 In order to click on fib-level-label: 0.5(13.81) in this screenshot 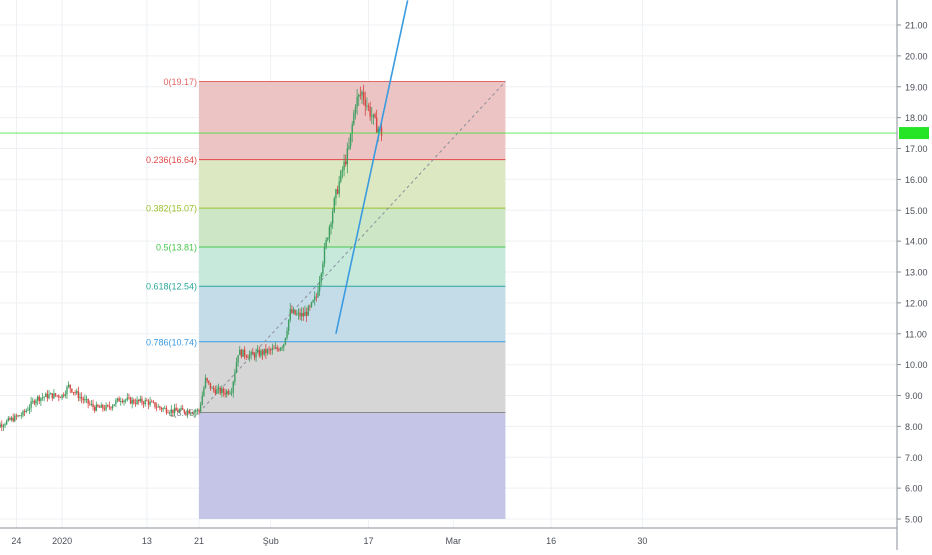, I will do `click(176, 247)`.